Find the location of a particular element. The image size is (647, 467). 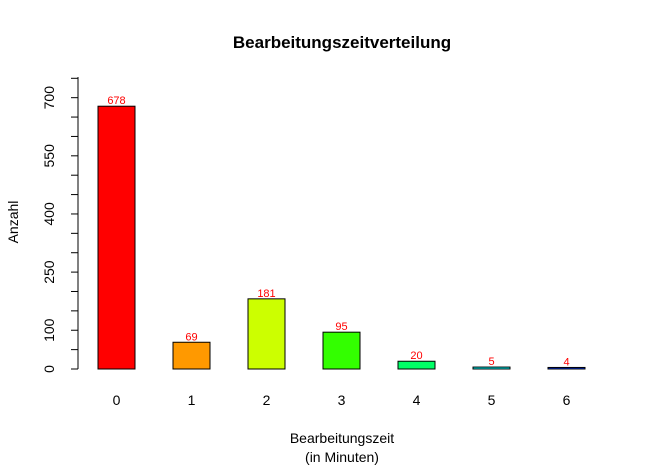

x-axis-label-line2: (in Minuten) is located at coordinates (342, 457).